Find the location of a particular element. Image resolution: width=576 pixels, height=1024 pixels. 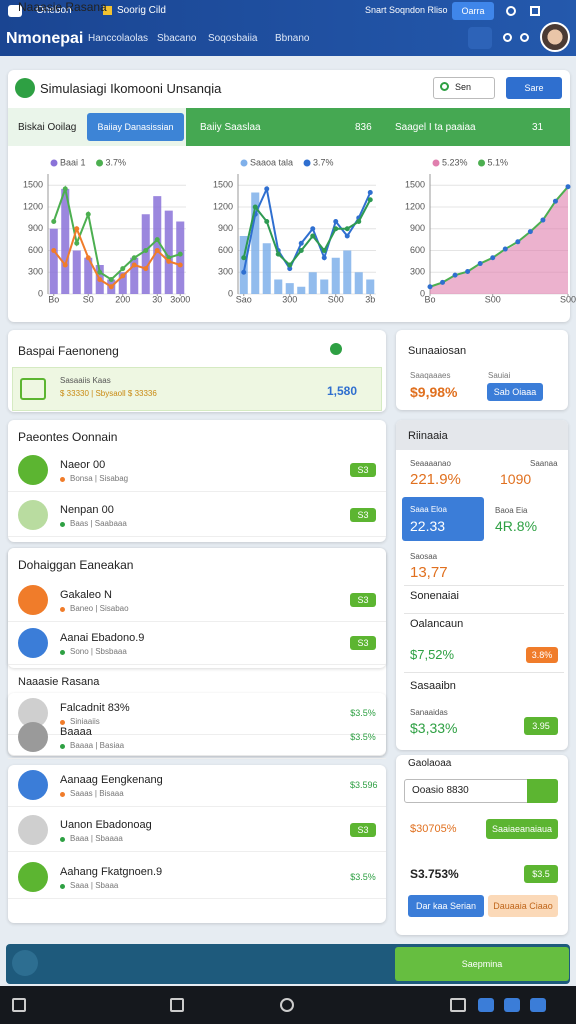

button-label: Dar kaa Serian is located at coordinates (446, 906).